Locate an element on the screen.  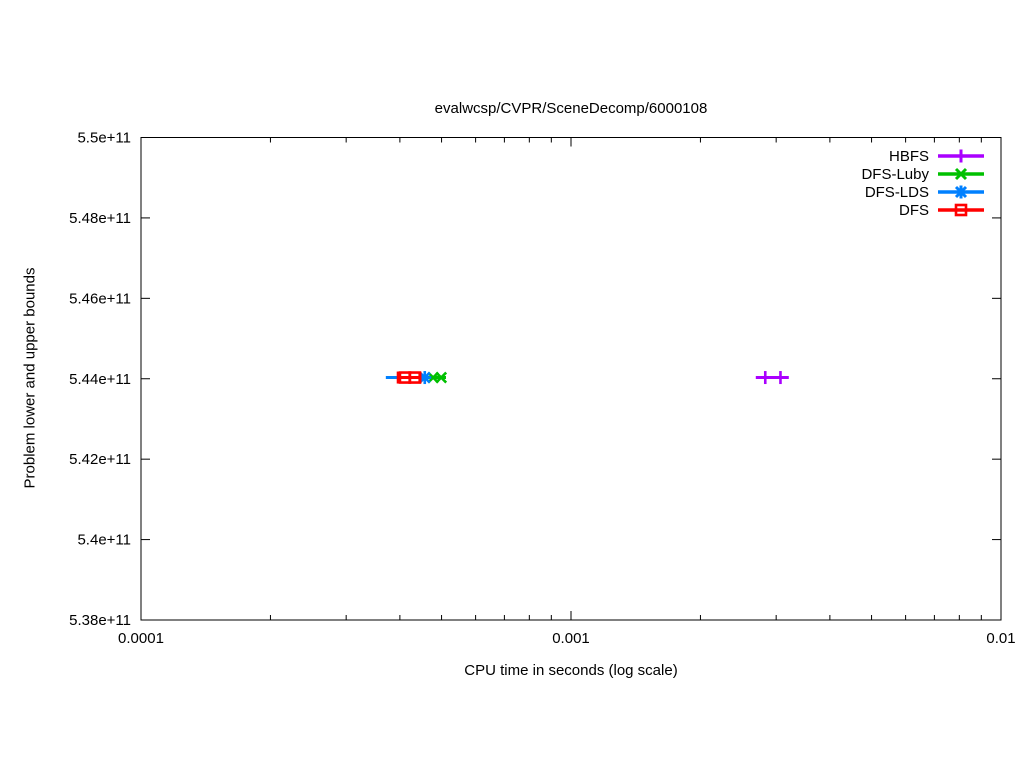
legend: HBFS DFS-Luby DFS-LDS DFS is located at coordinates (923, 183).